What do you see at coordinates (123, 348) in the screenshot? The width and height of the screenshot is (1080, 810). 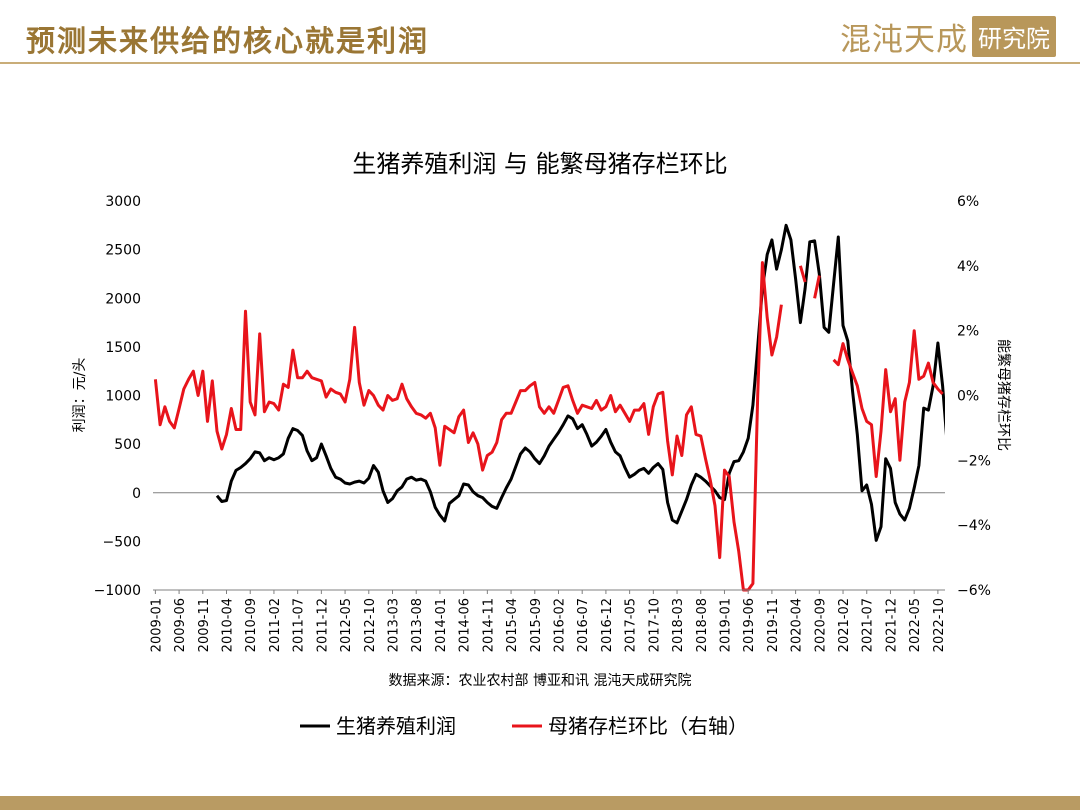 I see `left-y-tick-label: 1500` at bounding box center [123, 348].